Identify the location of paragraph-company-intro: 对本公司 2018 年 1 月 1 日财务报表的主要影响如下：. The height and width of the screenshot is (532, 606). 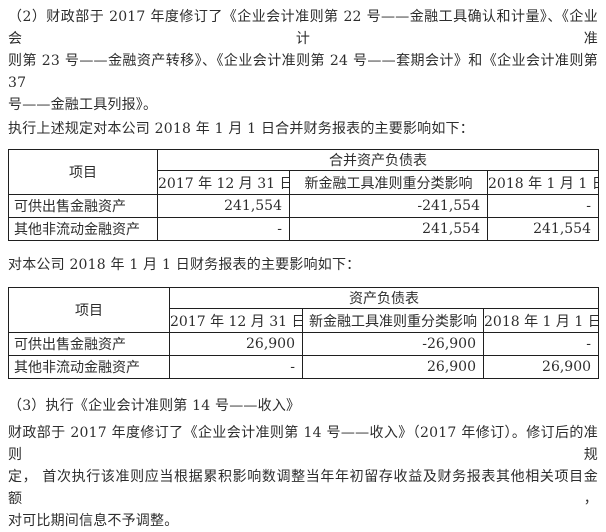
(184, 265).